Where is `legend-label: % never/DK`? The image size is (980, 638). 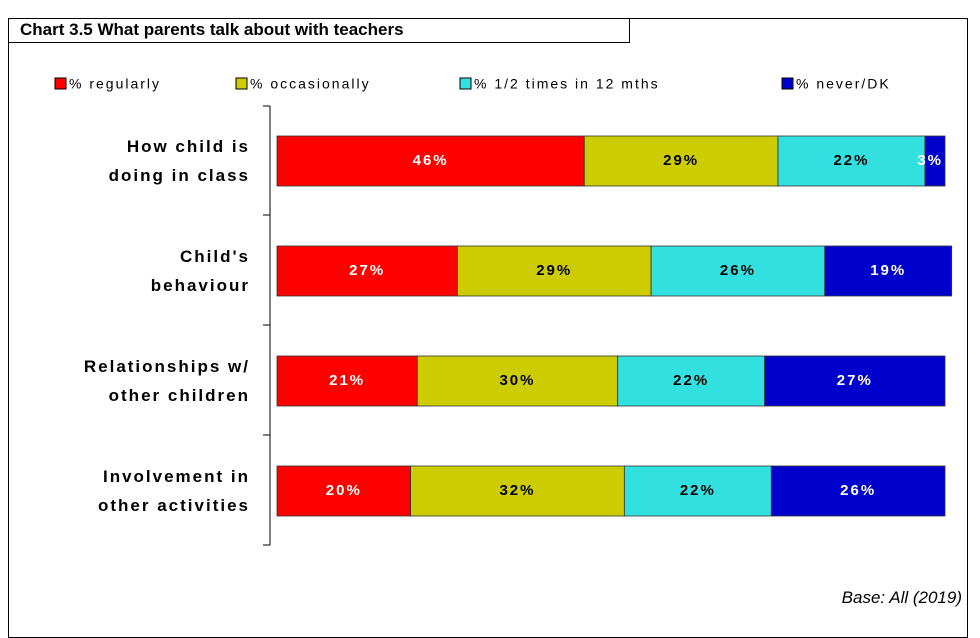 legend-label: % never/DK is located at coordinates (843, 84).